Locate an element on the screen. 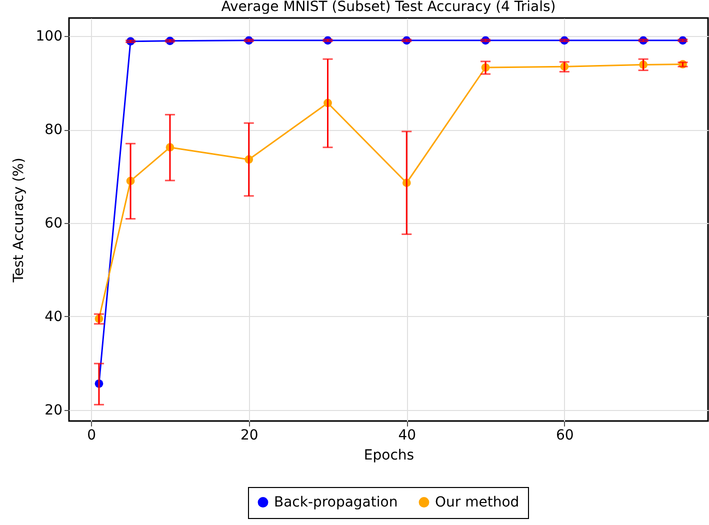 The height and width of the screenshot is (525, 709). legend-label: Back-propagation is located at coordinates (336, 502).